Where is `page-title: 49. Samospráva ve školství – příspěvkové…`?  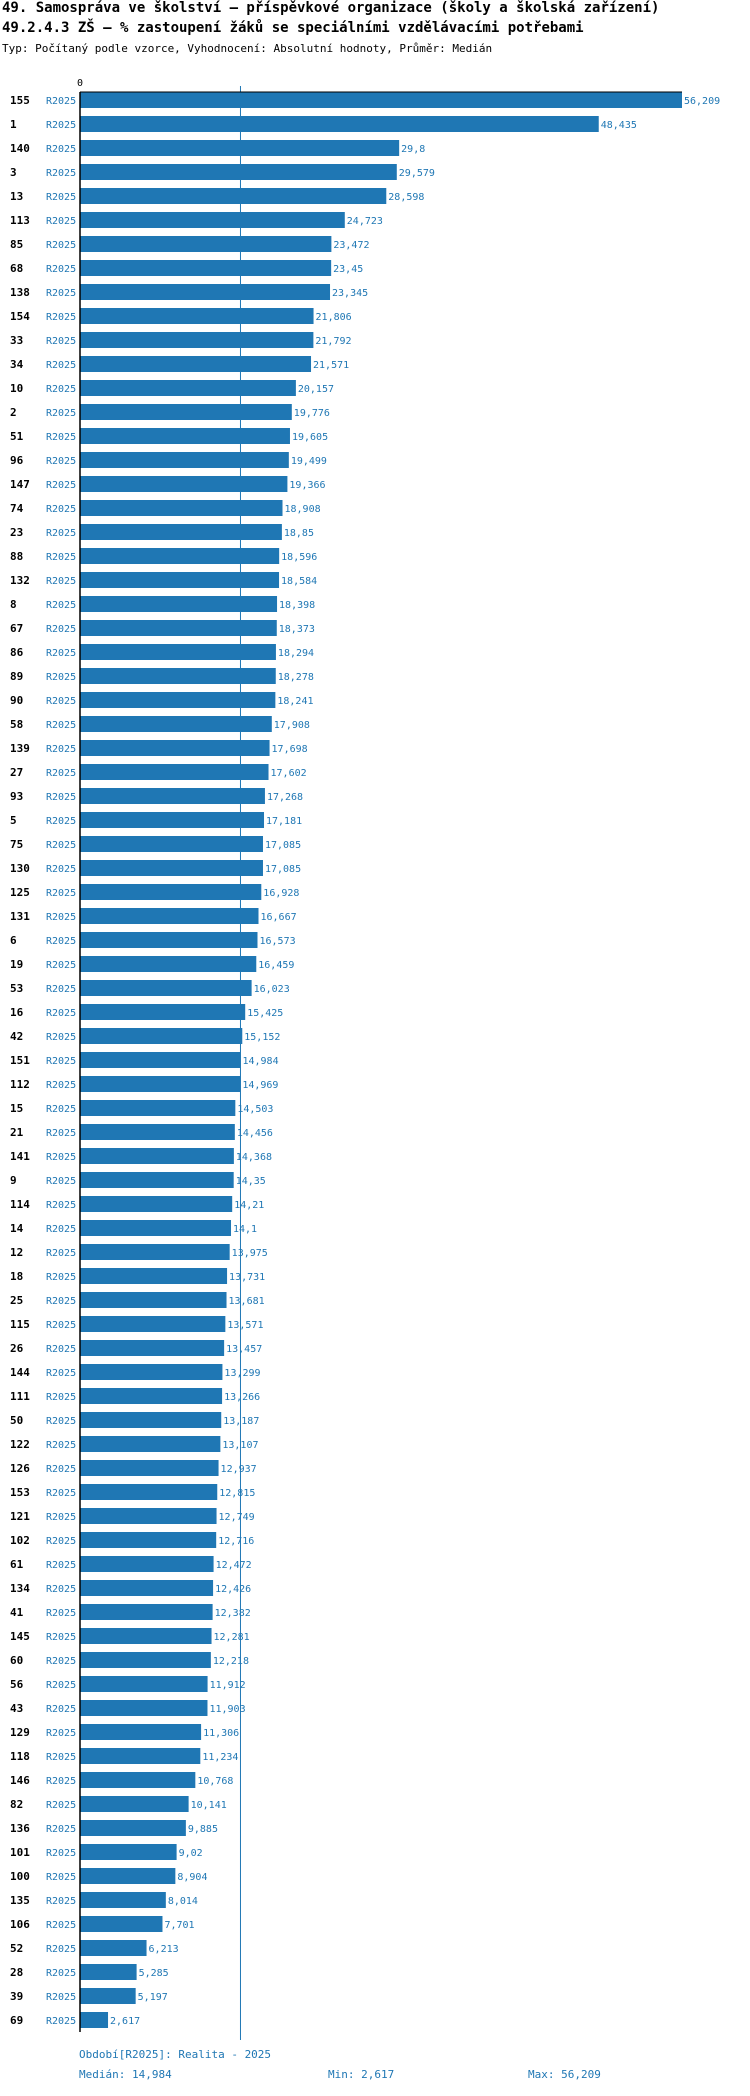
page-title: 49. Samospráva ve školství – příspěvkové… is located at coordinates (331, 8).